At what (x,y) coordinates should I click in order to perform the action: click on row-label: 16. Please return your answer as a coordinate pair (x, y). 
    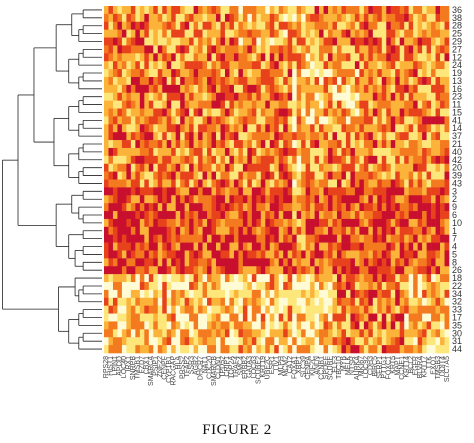
    Looking at the image, I should click on (457, 89).